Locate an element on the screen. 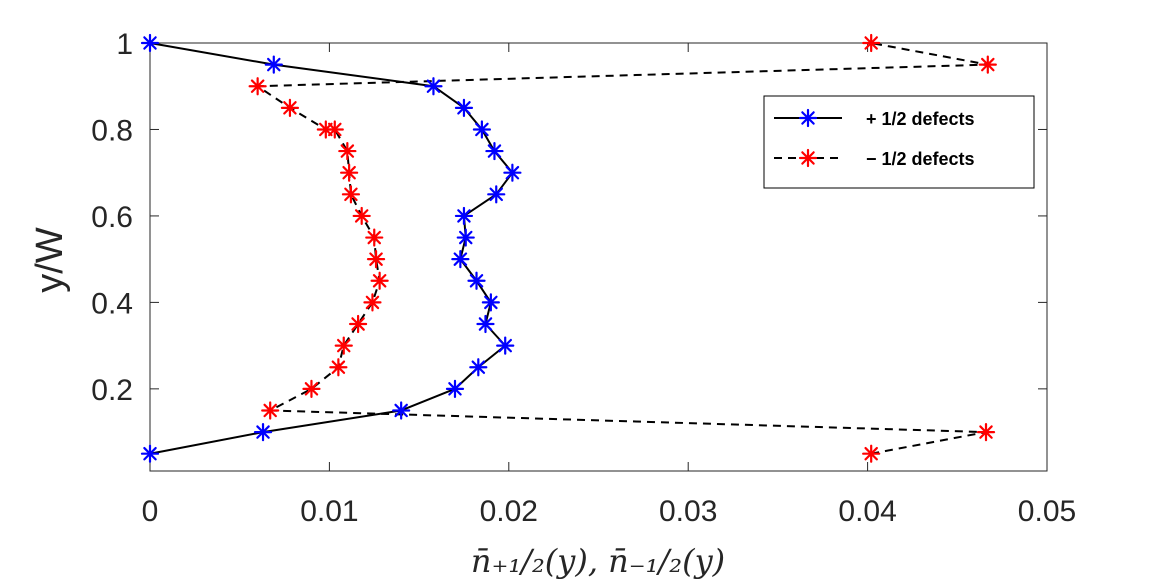 The height and width of the screenshot is (584, 1157). x-tick-label: 0.05 is located at coordinates (1047, 511).